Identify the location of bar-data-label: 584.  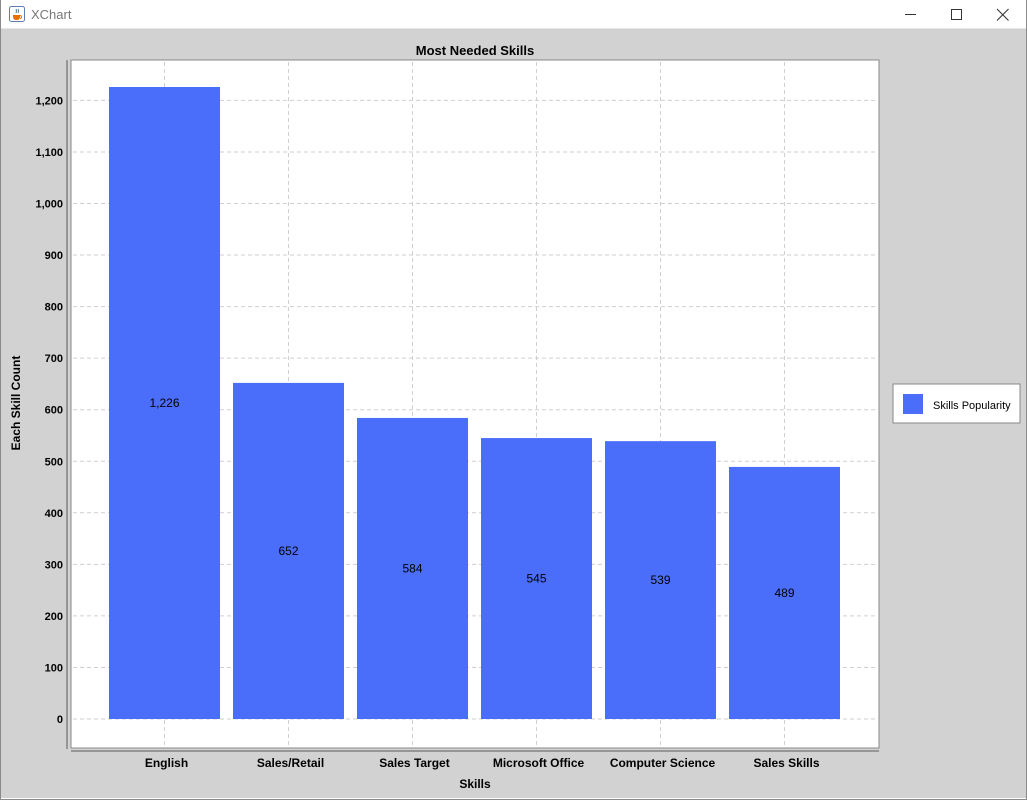
(412, 568).